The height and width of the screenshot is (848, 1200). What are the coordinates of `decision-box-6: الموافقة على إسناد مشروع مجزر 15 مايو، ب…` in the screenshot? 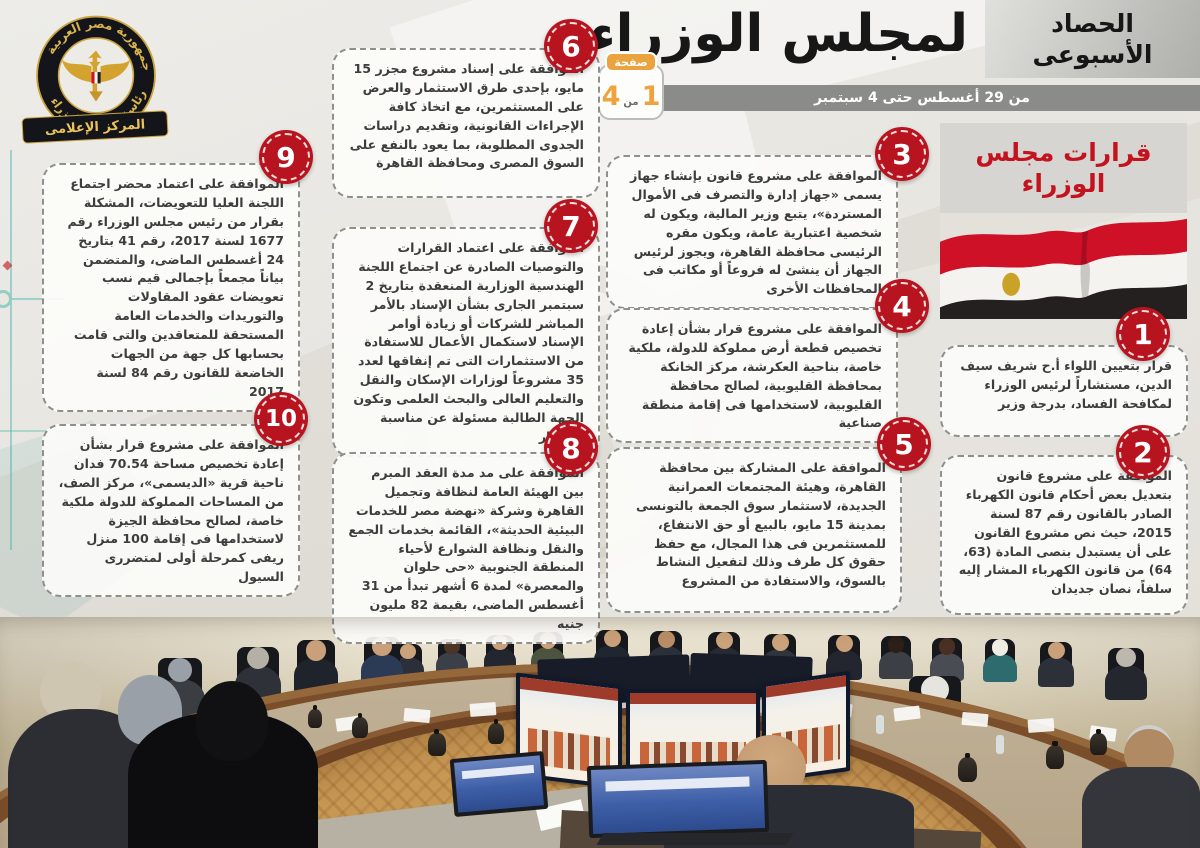 It's located at (466, 123).